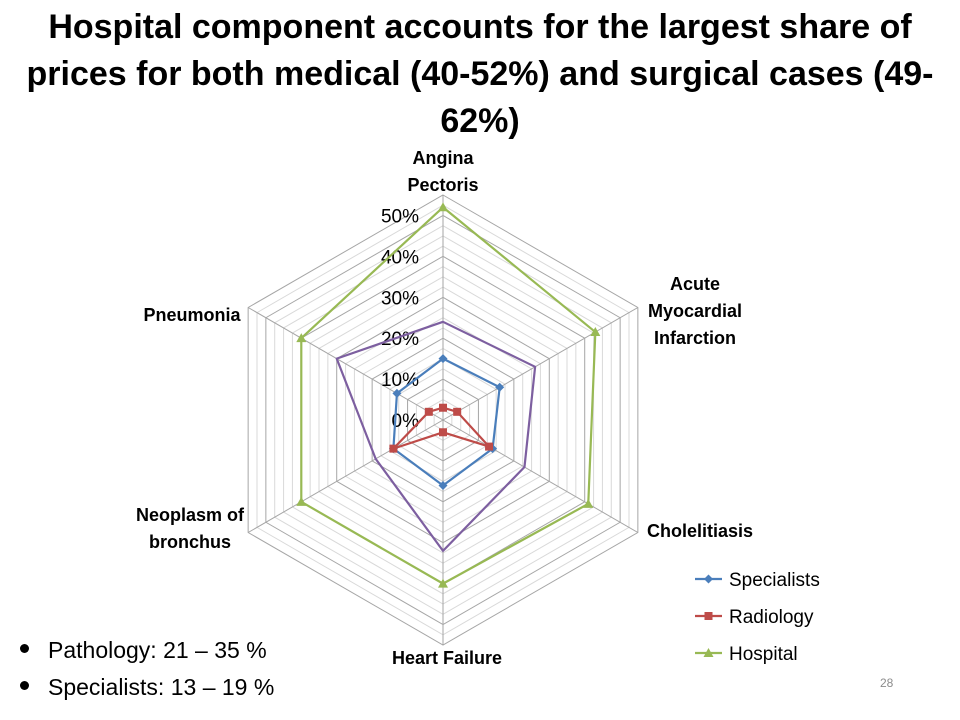 This screenshot has width=960, height=720. I want to click on legend-label: Hospital, so click(763, 654).